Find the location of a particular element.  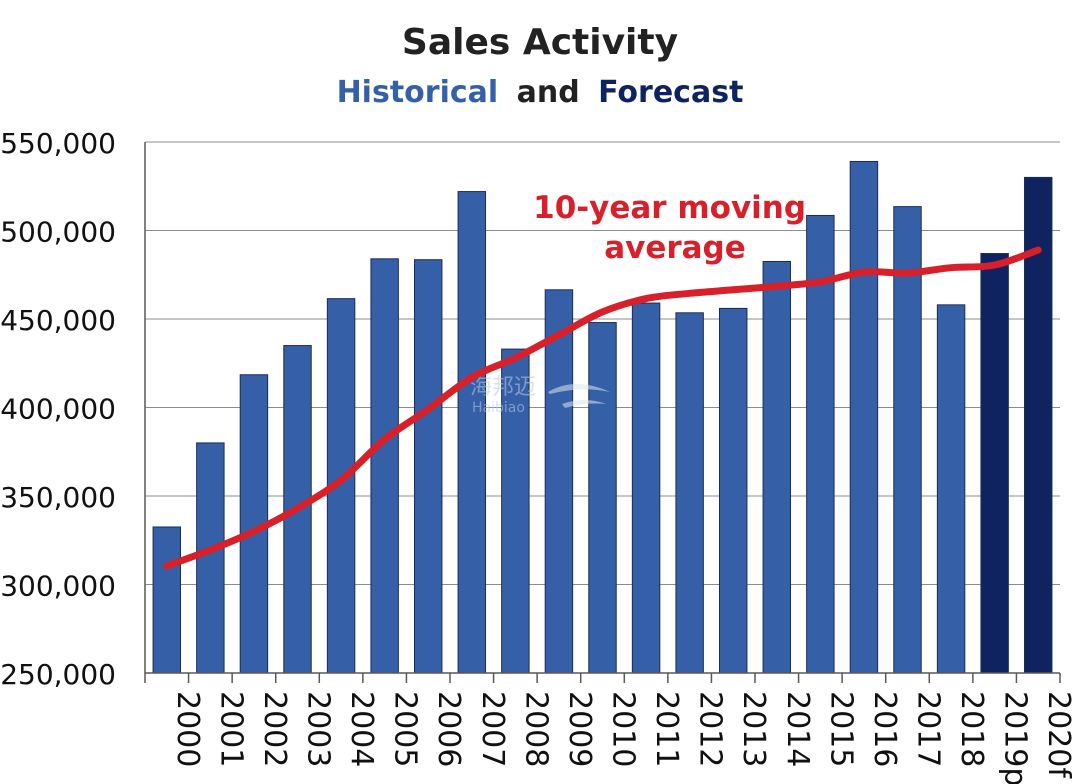

x-tick-label: 2009 is located at coordinates (579, 729).